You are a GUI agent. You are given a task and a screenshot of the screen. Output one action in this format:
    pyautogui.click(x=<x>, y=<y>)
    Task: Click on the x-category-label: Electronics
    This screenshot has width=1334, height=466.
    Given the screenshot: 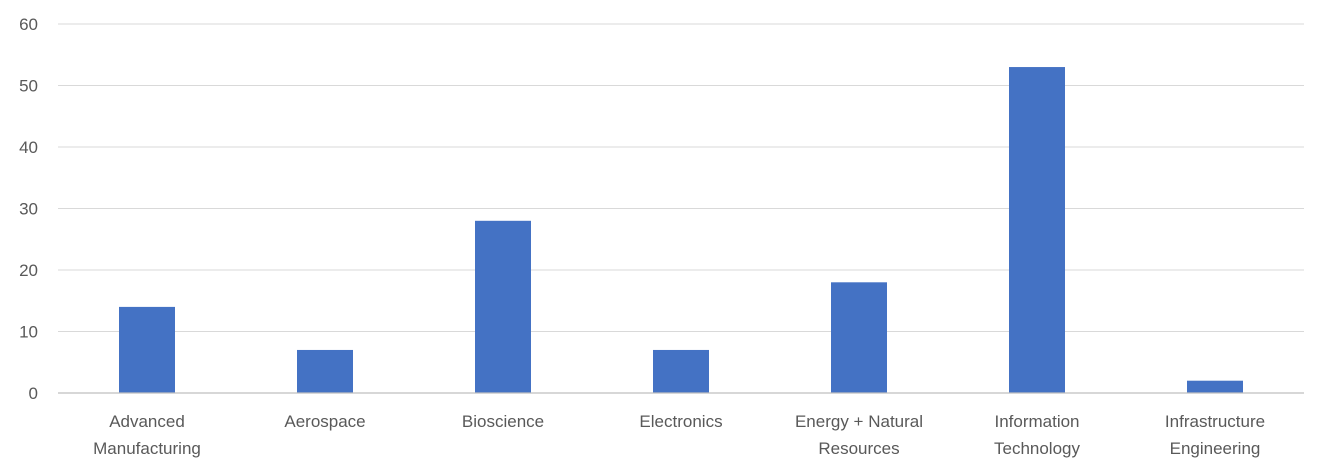 What is the action you would take?
    pyautogui.click(x=680, y=421)
    